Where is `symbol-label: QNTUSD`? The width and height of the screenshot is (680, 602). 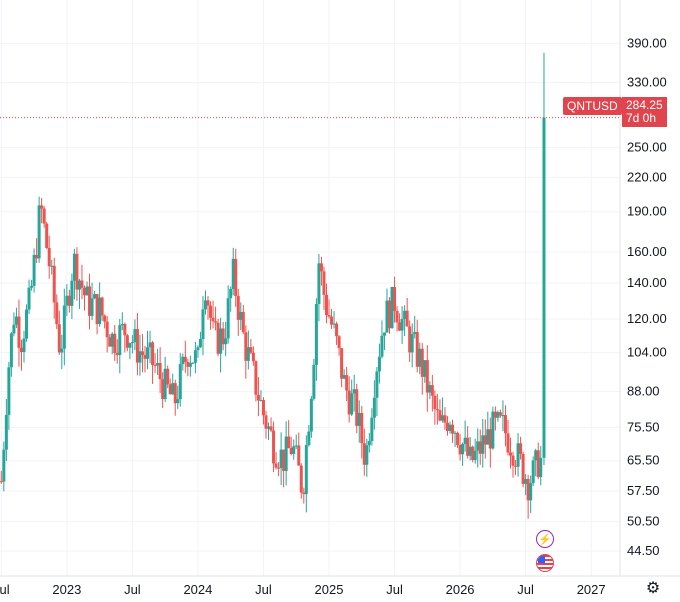
symbol-label: QNTUSD is located at coordinates (592, 106).